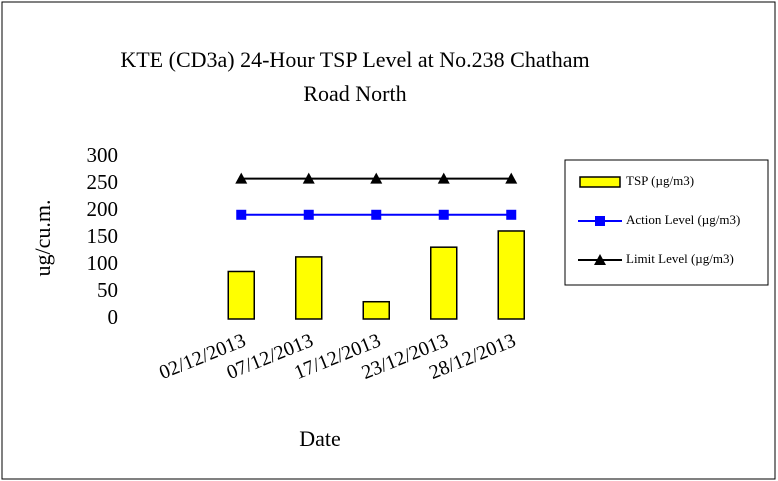  Describe the element at coordinates (103, 155) in the screenshot. I see `y-tick-label: 300` at that location.